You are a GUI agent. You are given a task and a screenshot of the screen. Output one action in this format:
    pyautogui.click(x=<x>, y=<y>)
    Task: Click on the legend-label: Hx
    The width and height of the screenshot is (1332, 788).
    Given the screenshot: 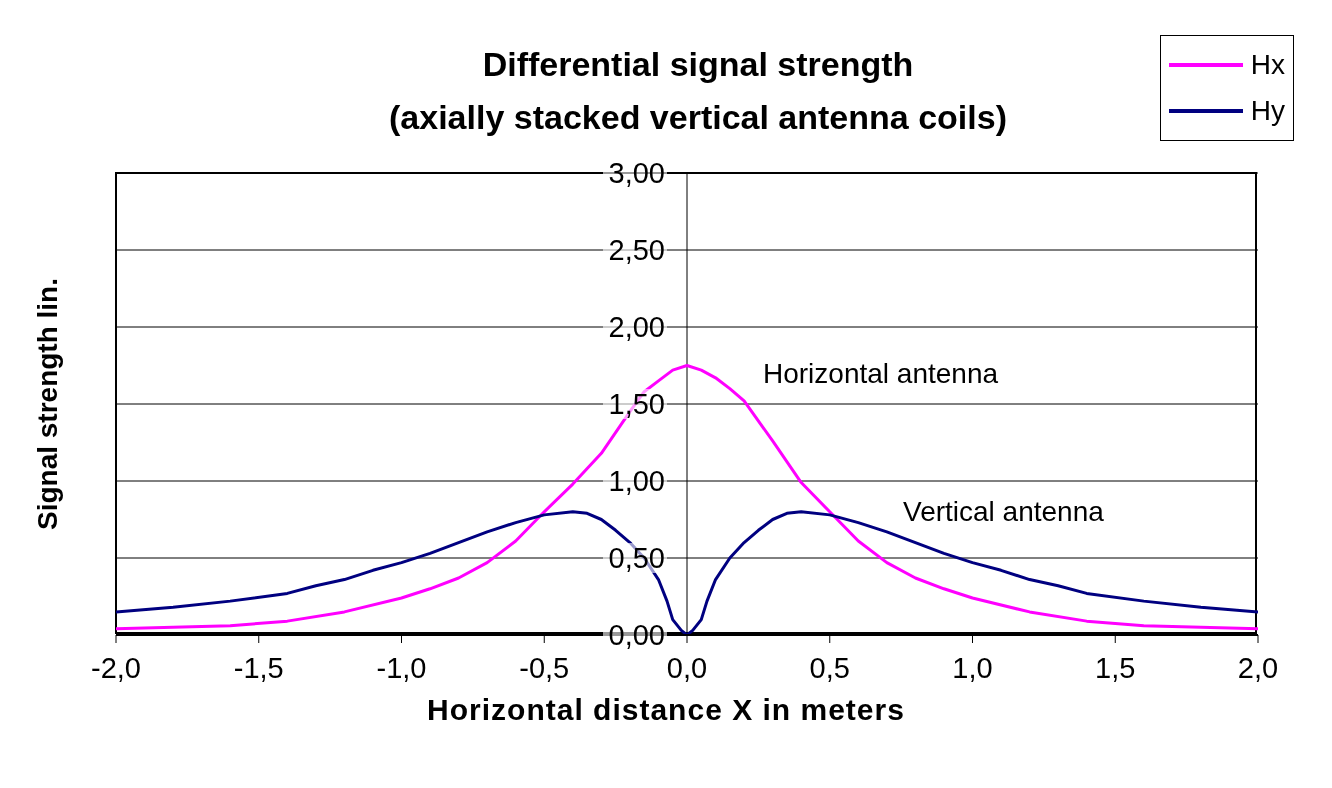 What is the action you would take?
    pyautogui.click(x=1267, y=65)
    